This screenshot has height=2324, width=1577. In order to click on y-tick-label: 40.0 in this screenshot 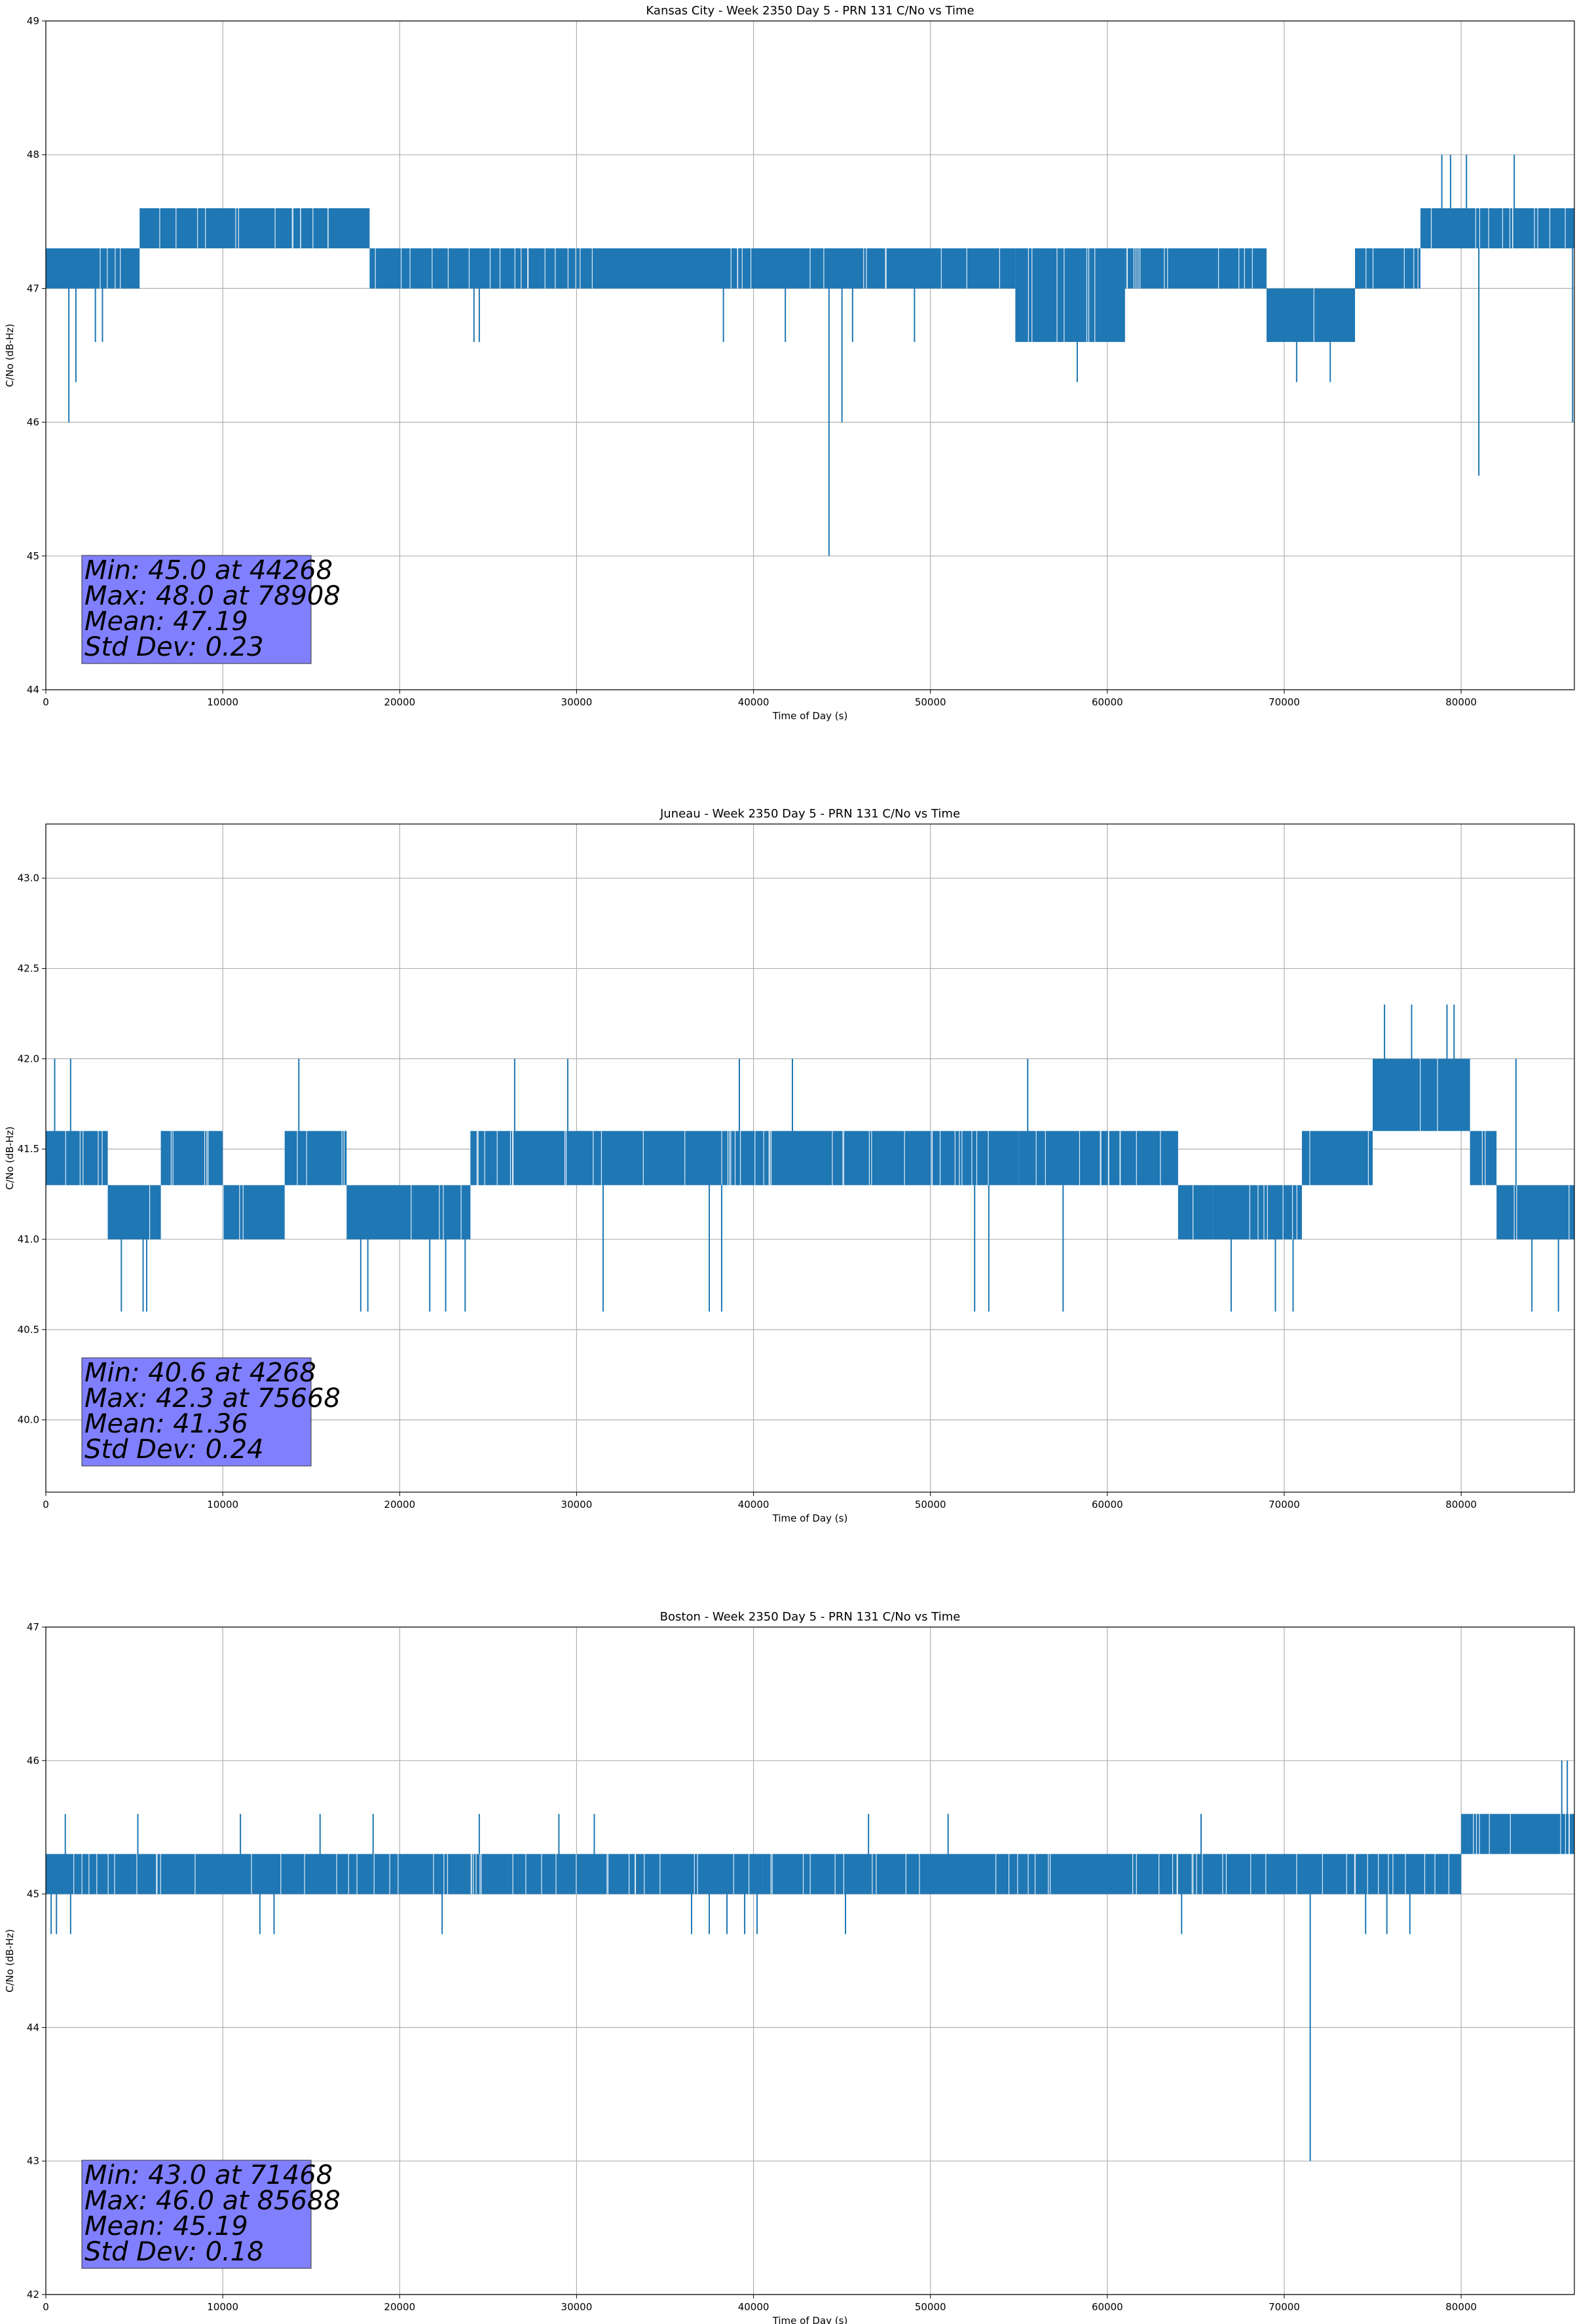, I will do `click(28, 1420)`.